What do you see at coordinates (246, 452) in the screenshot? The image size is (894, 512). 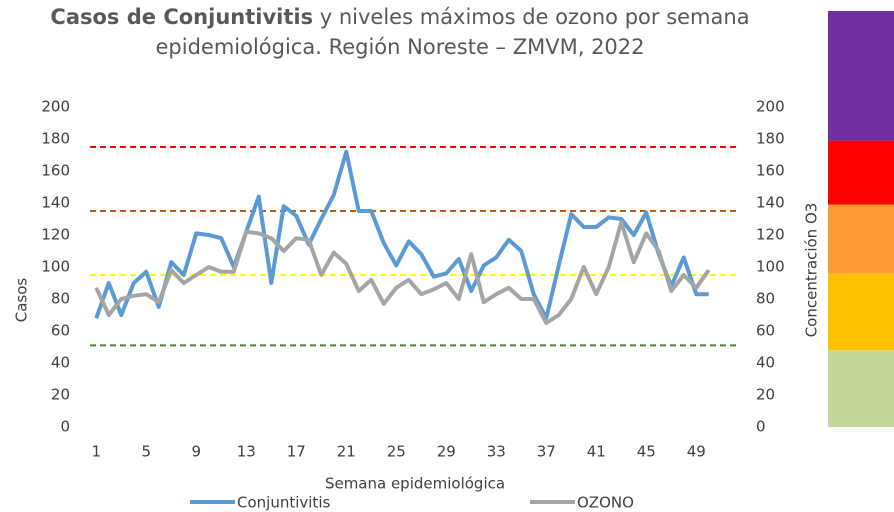 I see `x-tick-label: 13` at bounding box center [246, 452].